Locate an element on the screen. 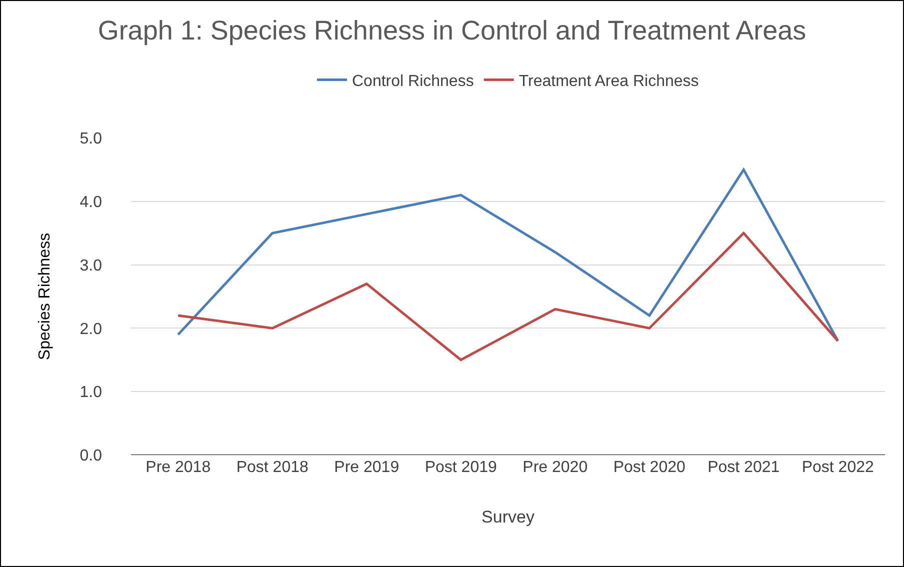 This screenshot has width=904, height=567. chart-title: Graph 1: Species Richness in Control and Treatment Areas is located at coordinates (452, 31).